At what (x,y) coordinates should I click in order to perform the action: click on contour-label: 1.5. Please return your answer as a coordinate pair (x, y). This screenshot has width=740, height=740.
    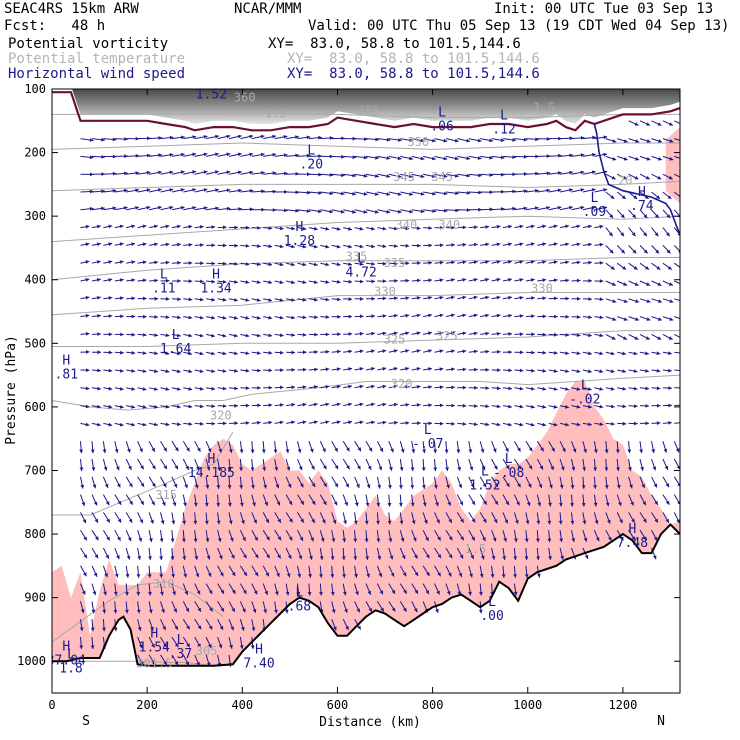
    Looking at the image, I should click on (545, 107).